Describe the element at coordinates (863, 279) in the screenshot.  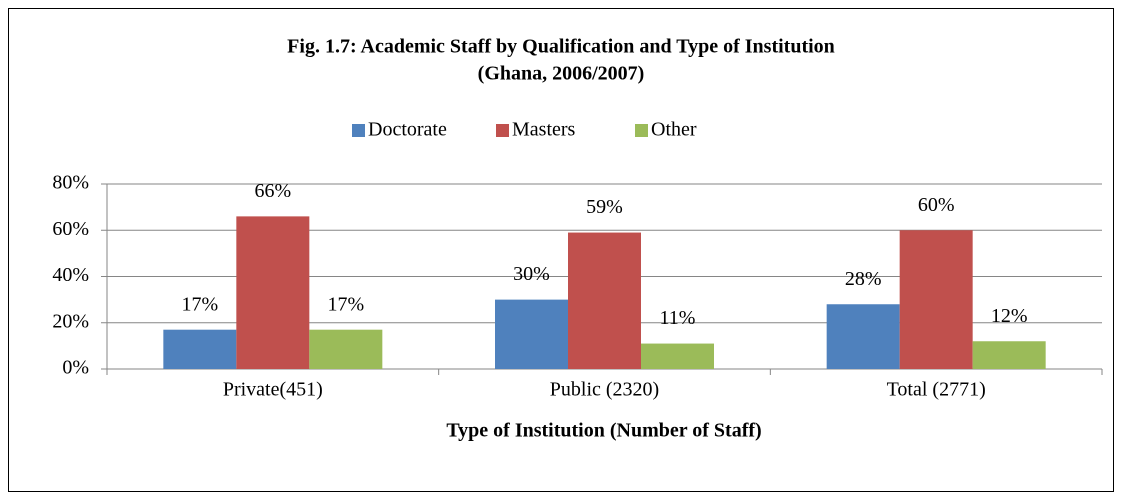
I see `data-label: 28%` at that location.